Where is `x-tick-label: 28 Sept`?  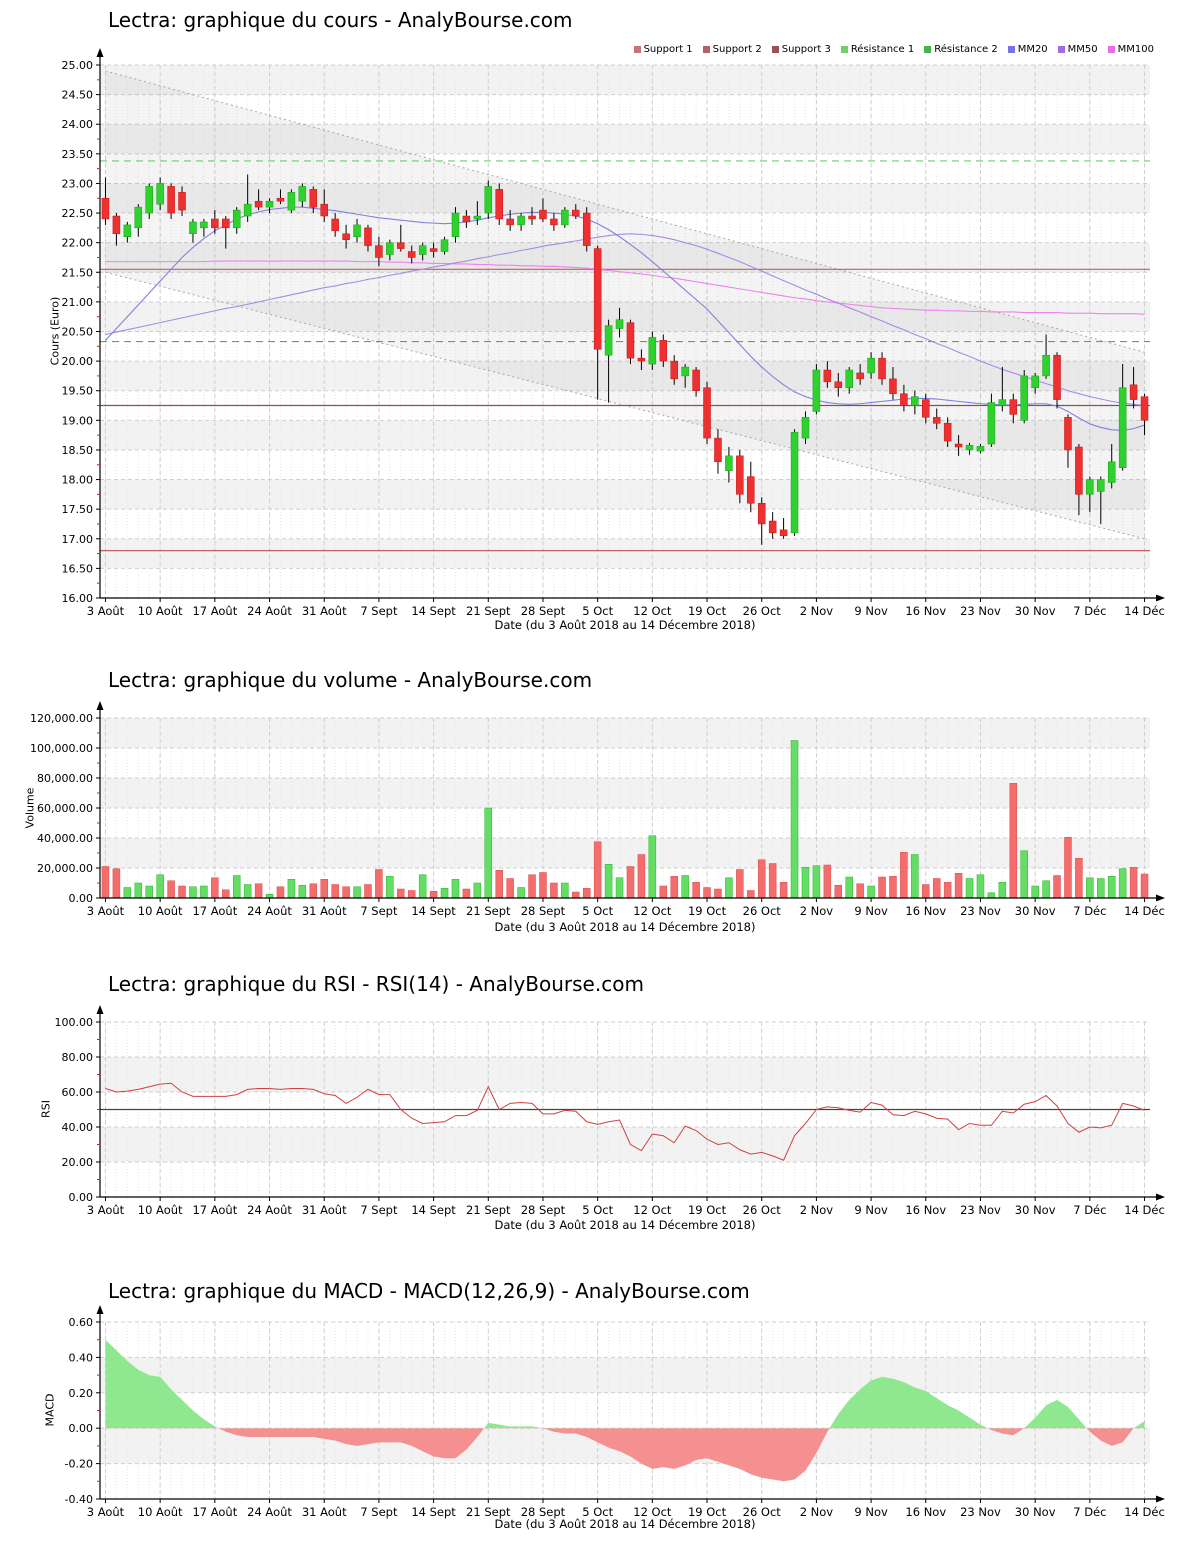 x-tick-label: 28 Sept is located at coordinates (543, 911).